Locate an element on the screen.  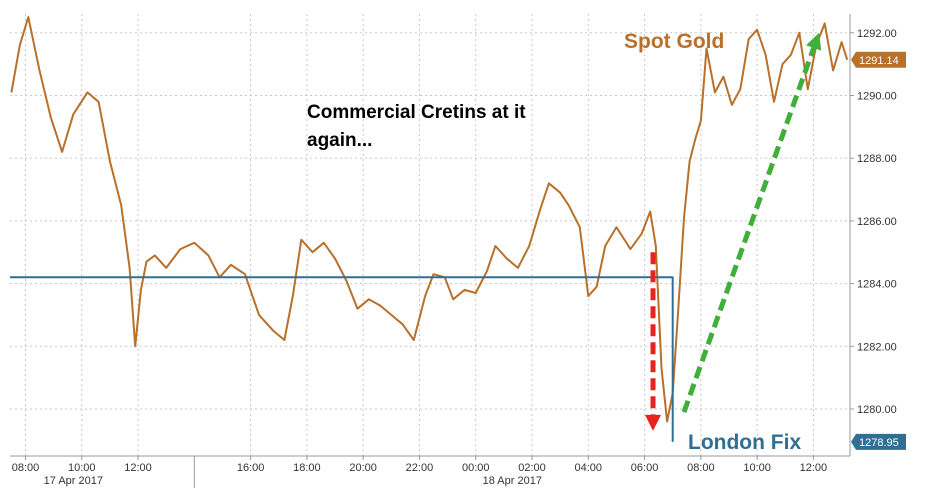
y-tick-label: 1286.00 is located at coordinates (877, 222).